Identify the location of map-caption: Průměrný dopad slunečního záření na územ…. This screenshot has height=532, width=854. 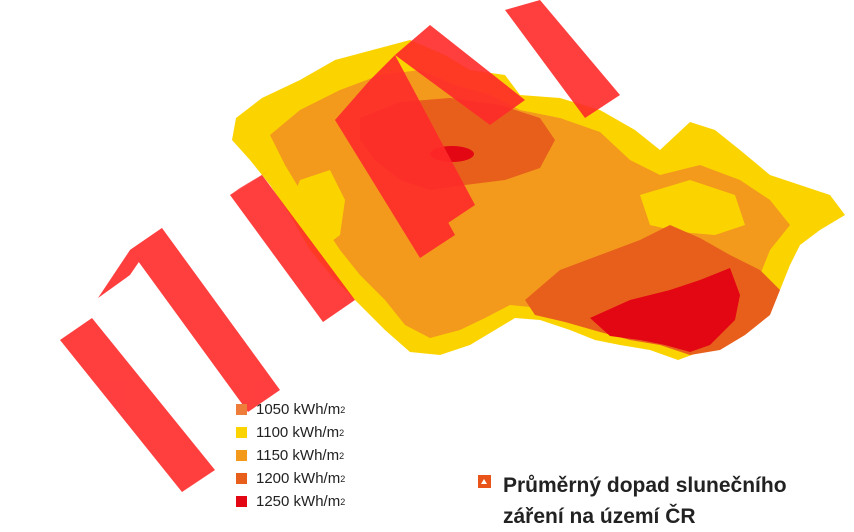
(632, 501).